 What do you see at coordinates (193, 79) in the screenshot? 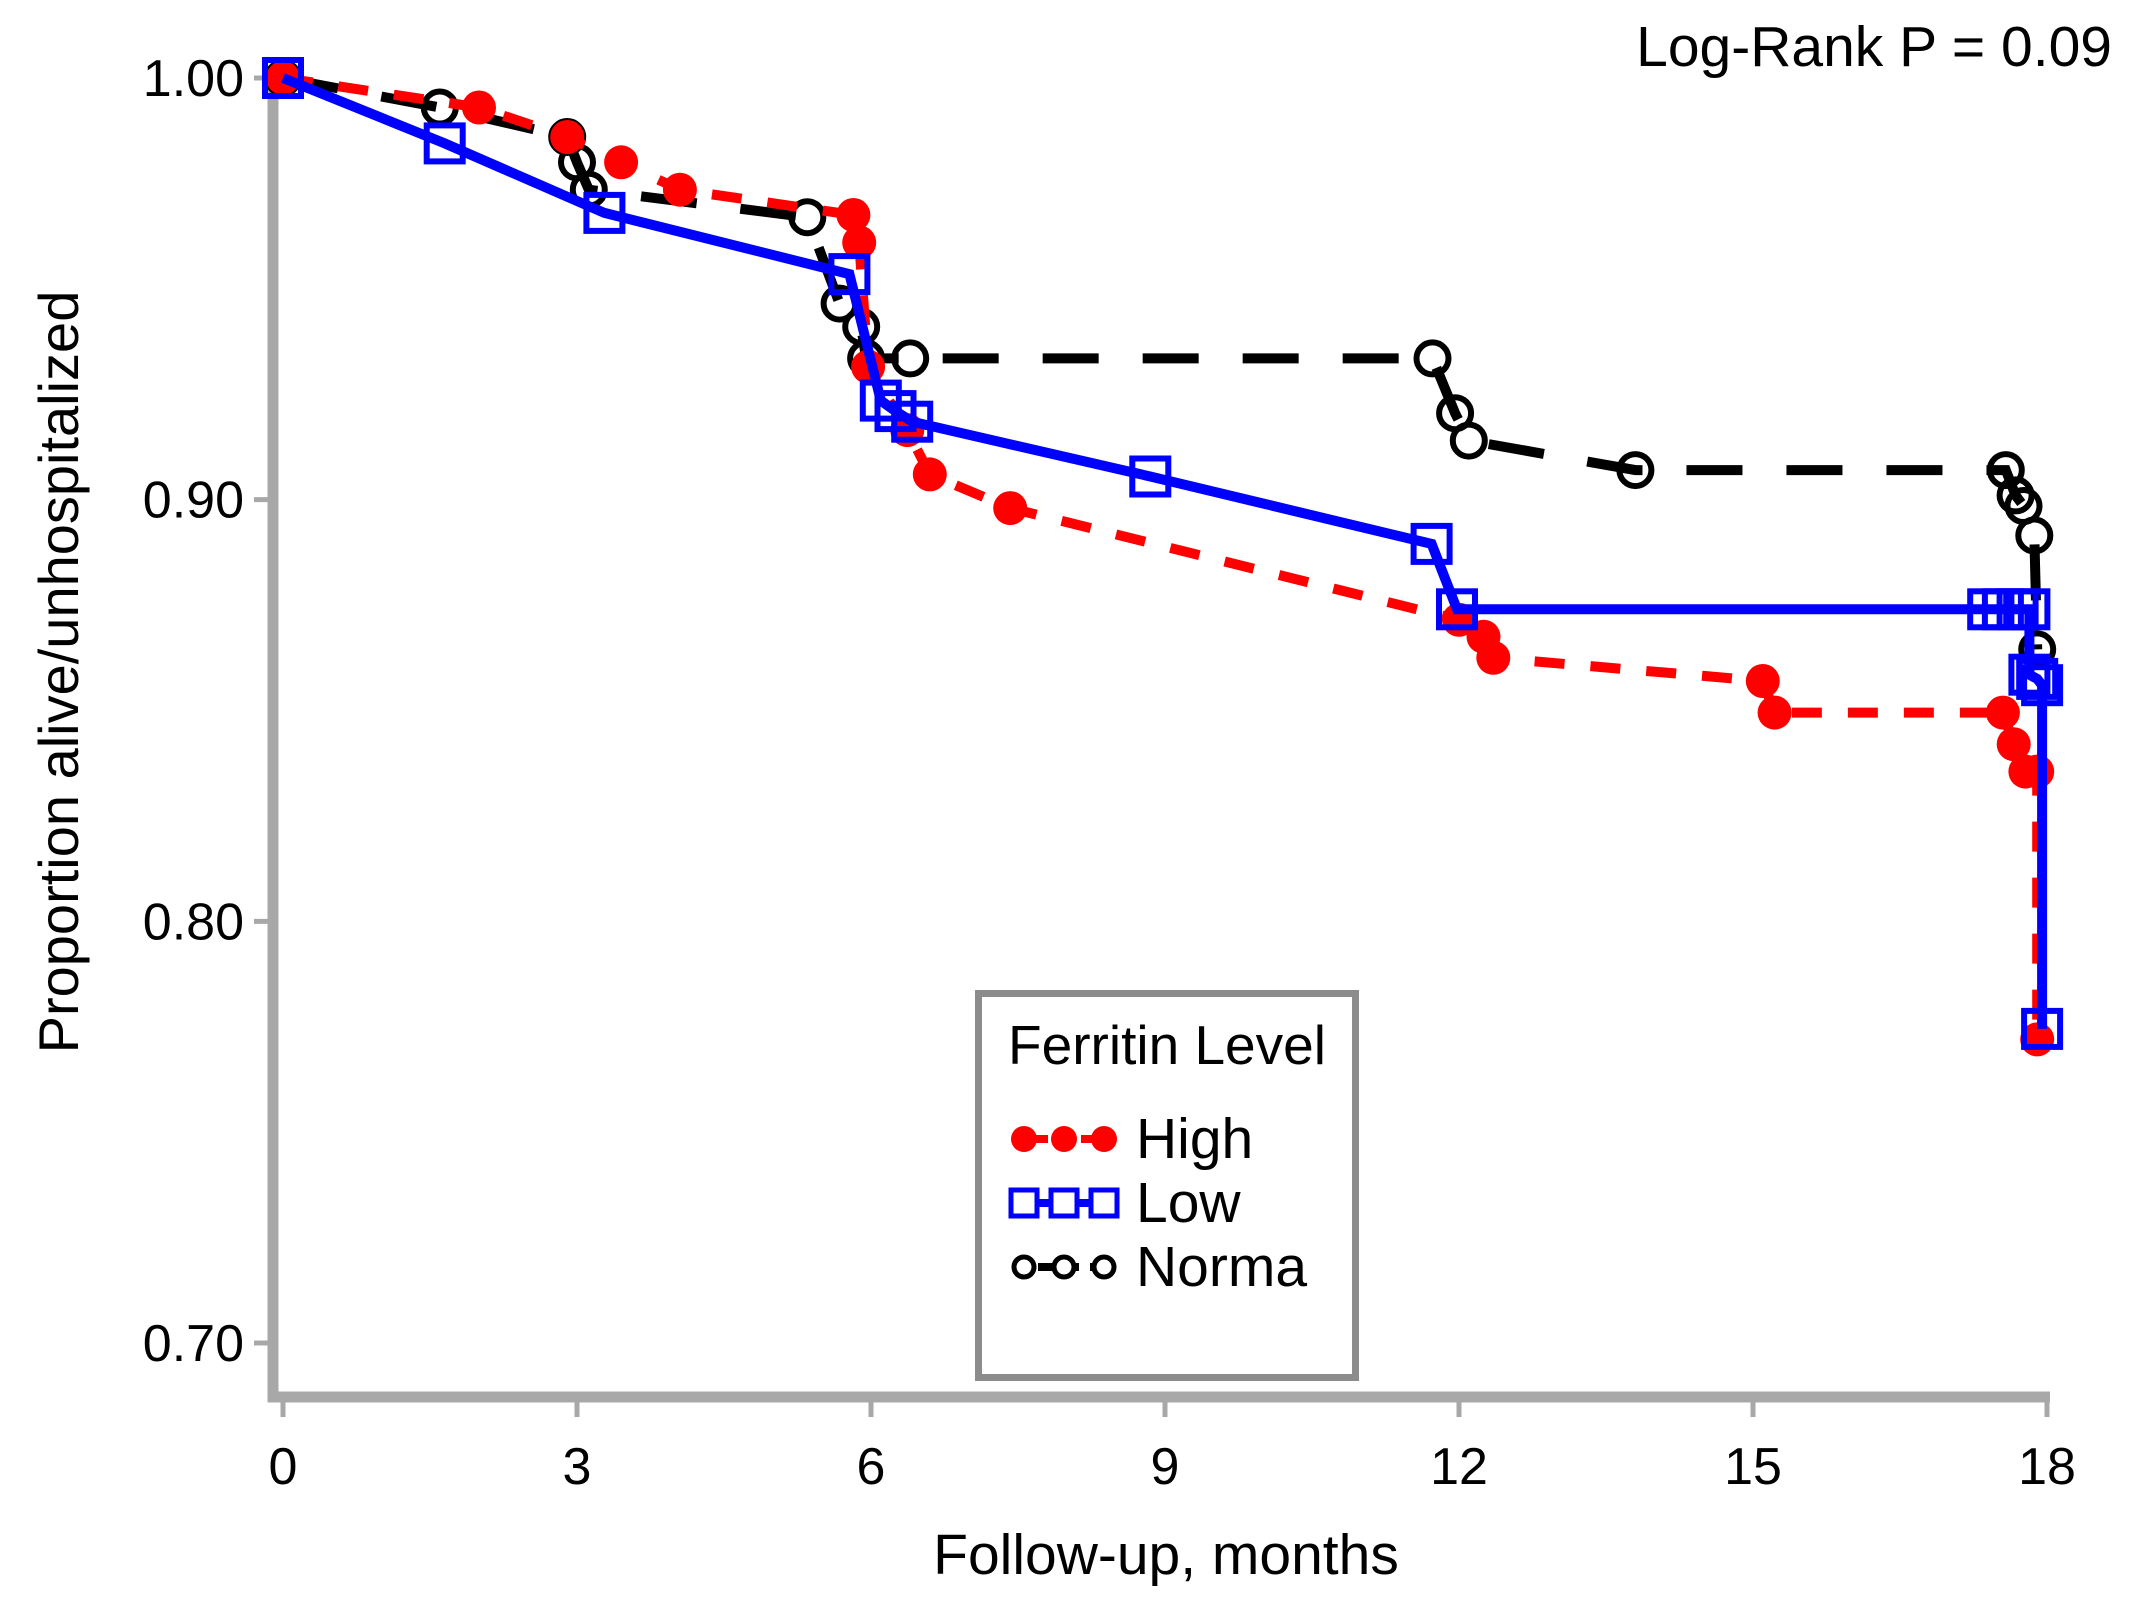
I see `y-tick-label: 1.00` at bounding box center [193, 79].